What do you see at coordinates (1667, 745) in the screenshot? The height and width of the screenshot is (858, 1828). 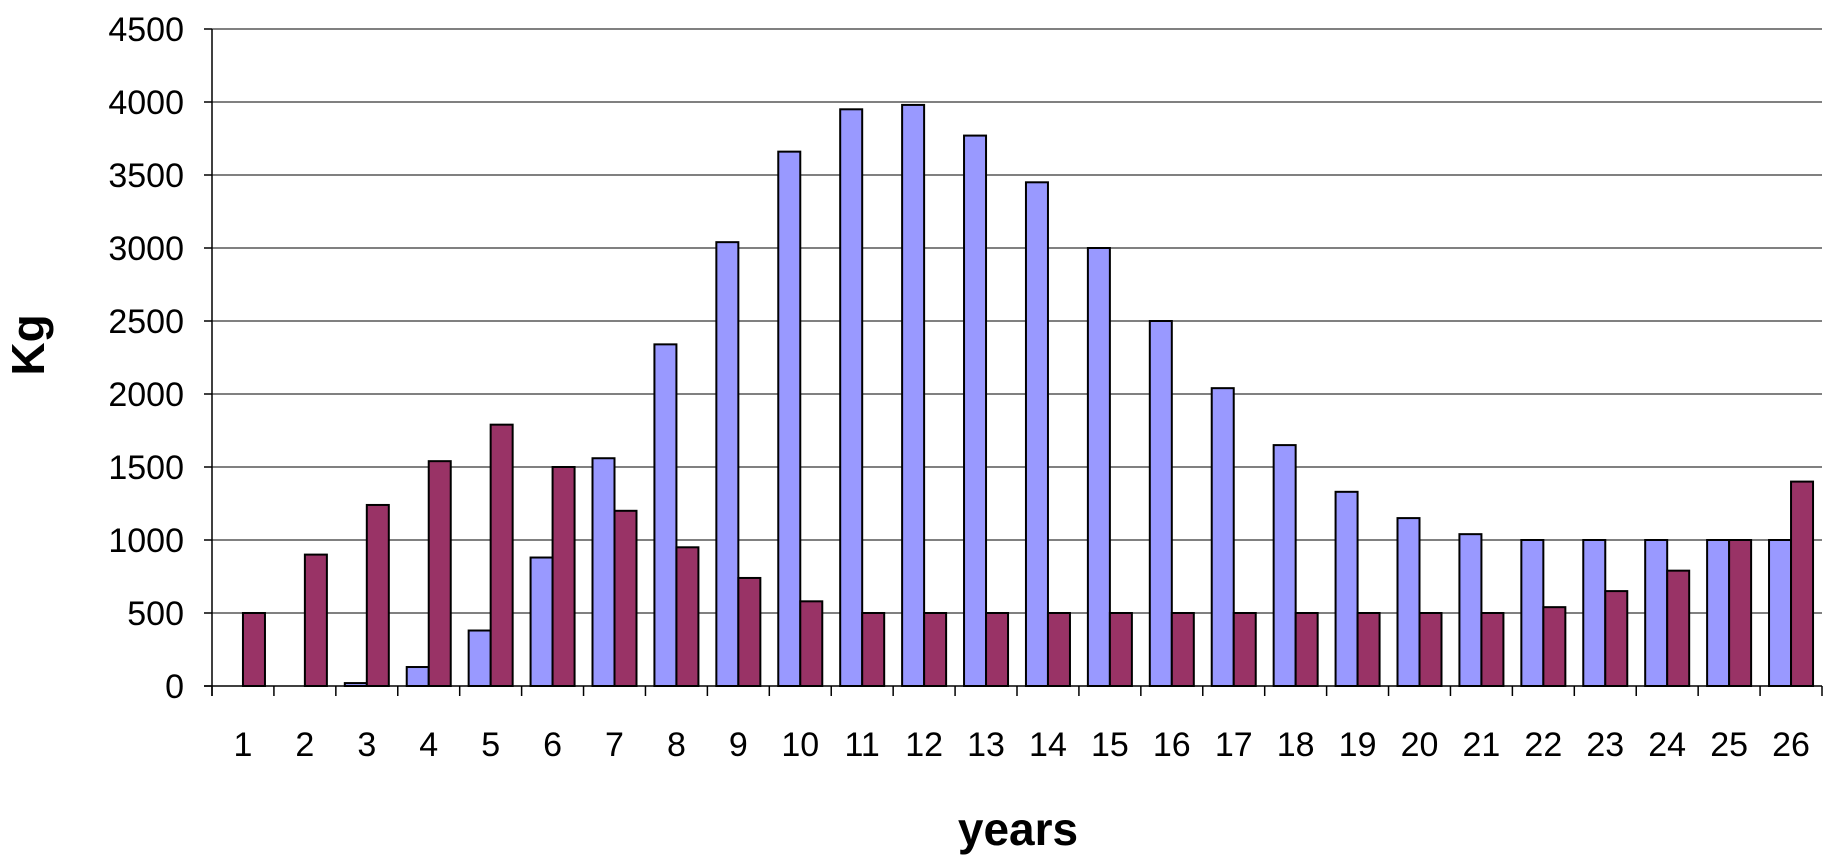 I see `x-tick-label: 24` at bounding box center [1667, 745].